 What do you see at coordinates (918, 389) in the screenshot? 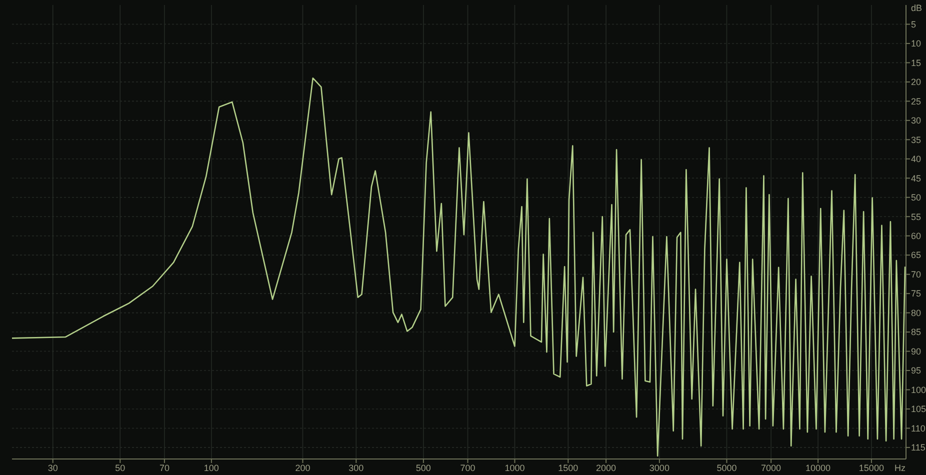
I see `y-tick-label: 100` at bounding box center [918, 389].